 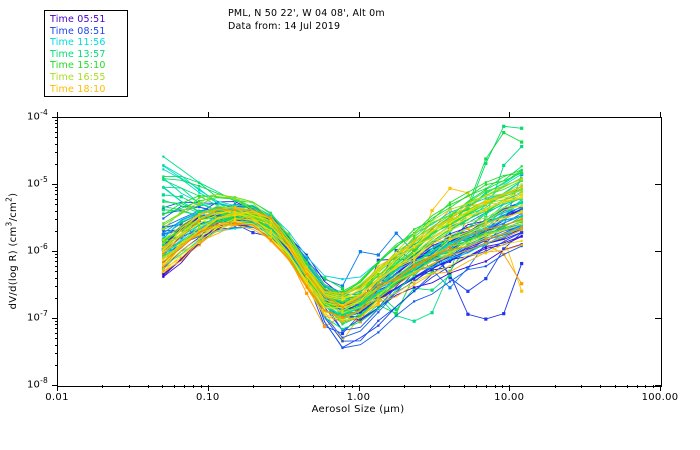 What do you see at coordinates (37, 316) in the screenshot?
I see `y-tick-label-1: 10⁻⁷` at bounding box center [37, 316].